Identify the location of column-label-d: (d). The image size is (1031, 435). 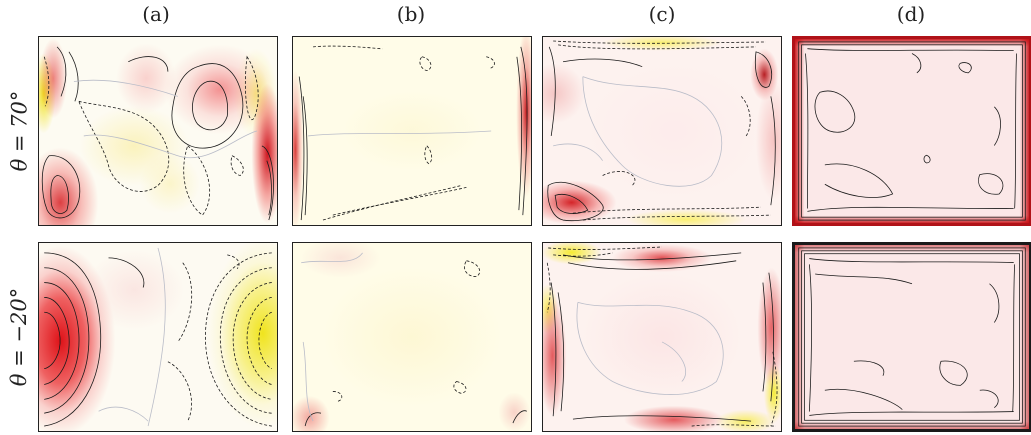
(911, 14).